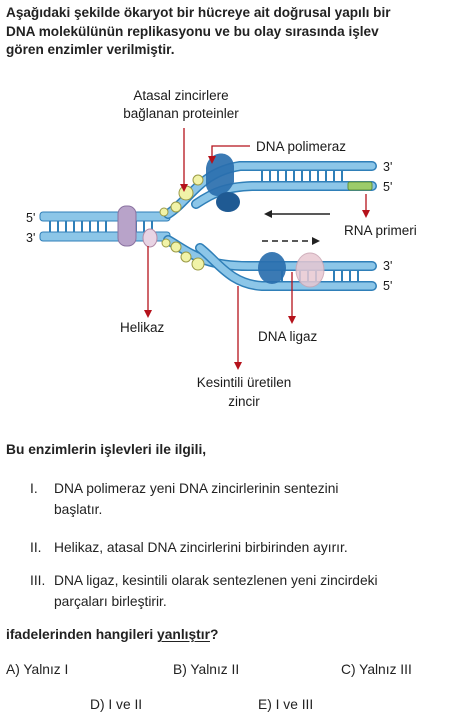 This screenshot has height=722, width=452. Describe the element at coordinates (286, 704) in the screenshot. I see `option-e: E) I ve III` at that location.